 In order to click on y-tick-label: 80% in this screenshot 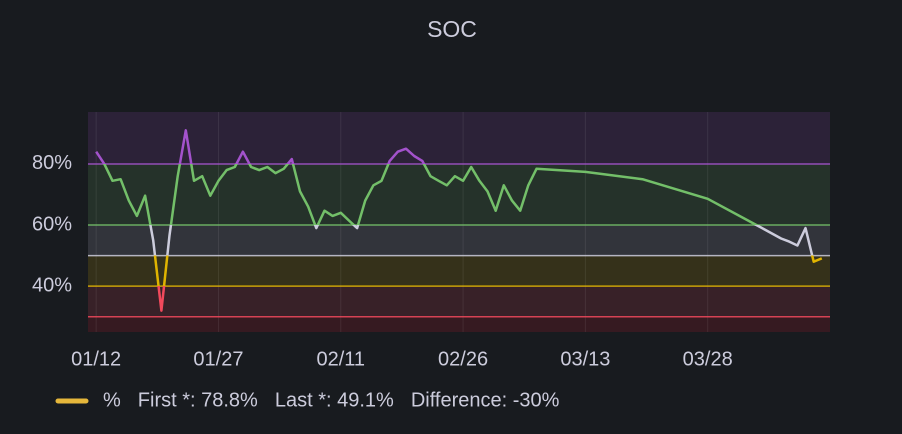, I will do `click(52, 163)`.